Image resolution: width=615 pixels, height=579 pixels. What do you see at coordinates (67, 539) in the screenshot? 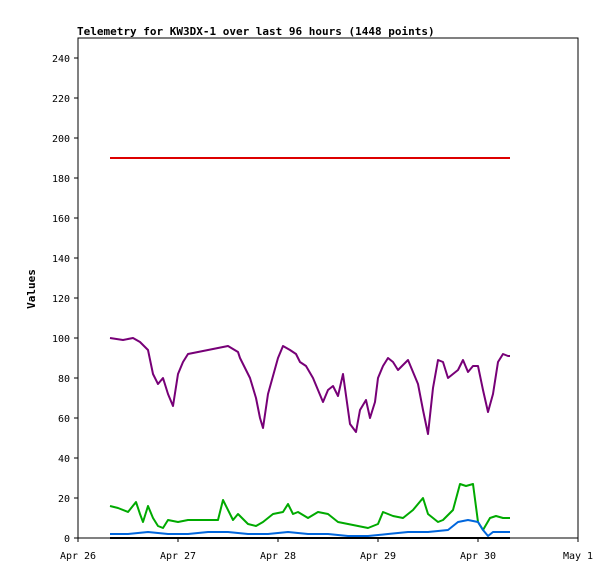
I see `y-tick-label: 0` at bounding box center [67, 539].